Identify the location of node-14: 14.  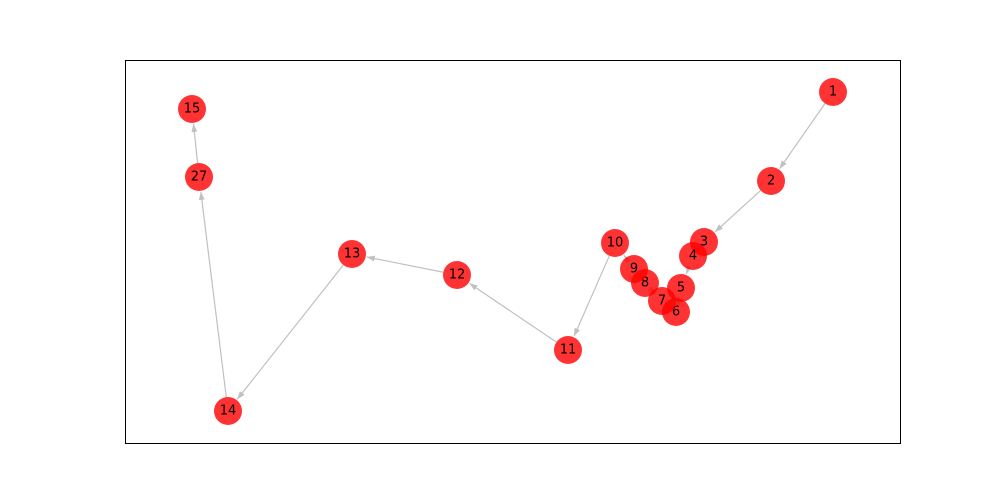
(228, 411).